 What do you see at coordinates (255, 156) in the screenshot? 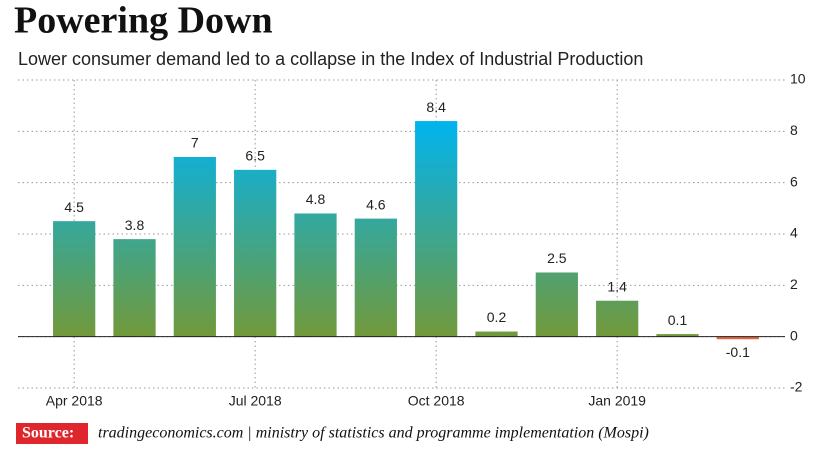
I see `value-label: 6.5` at bounding box center [255, 156].